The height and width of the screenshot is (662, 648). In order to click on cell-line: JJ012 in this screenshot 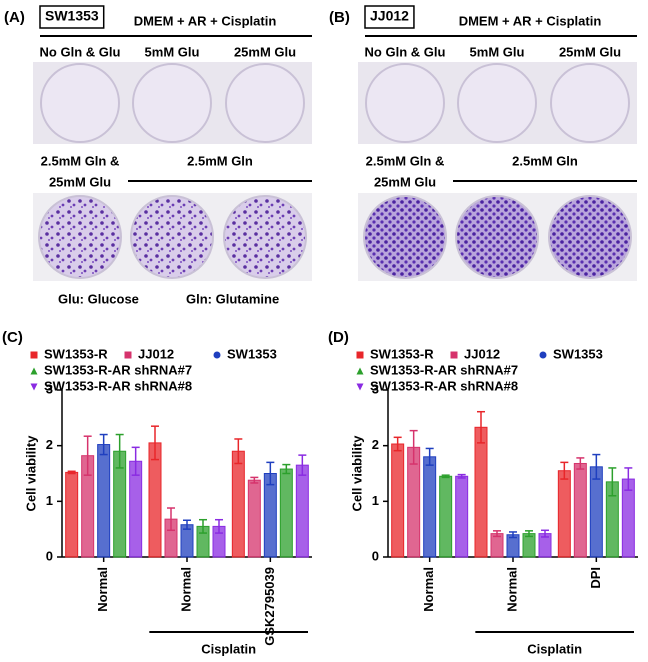, I will do `click(389, 16)`.